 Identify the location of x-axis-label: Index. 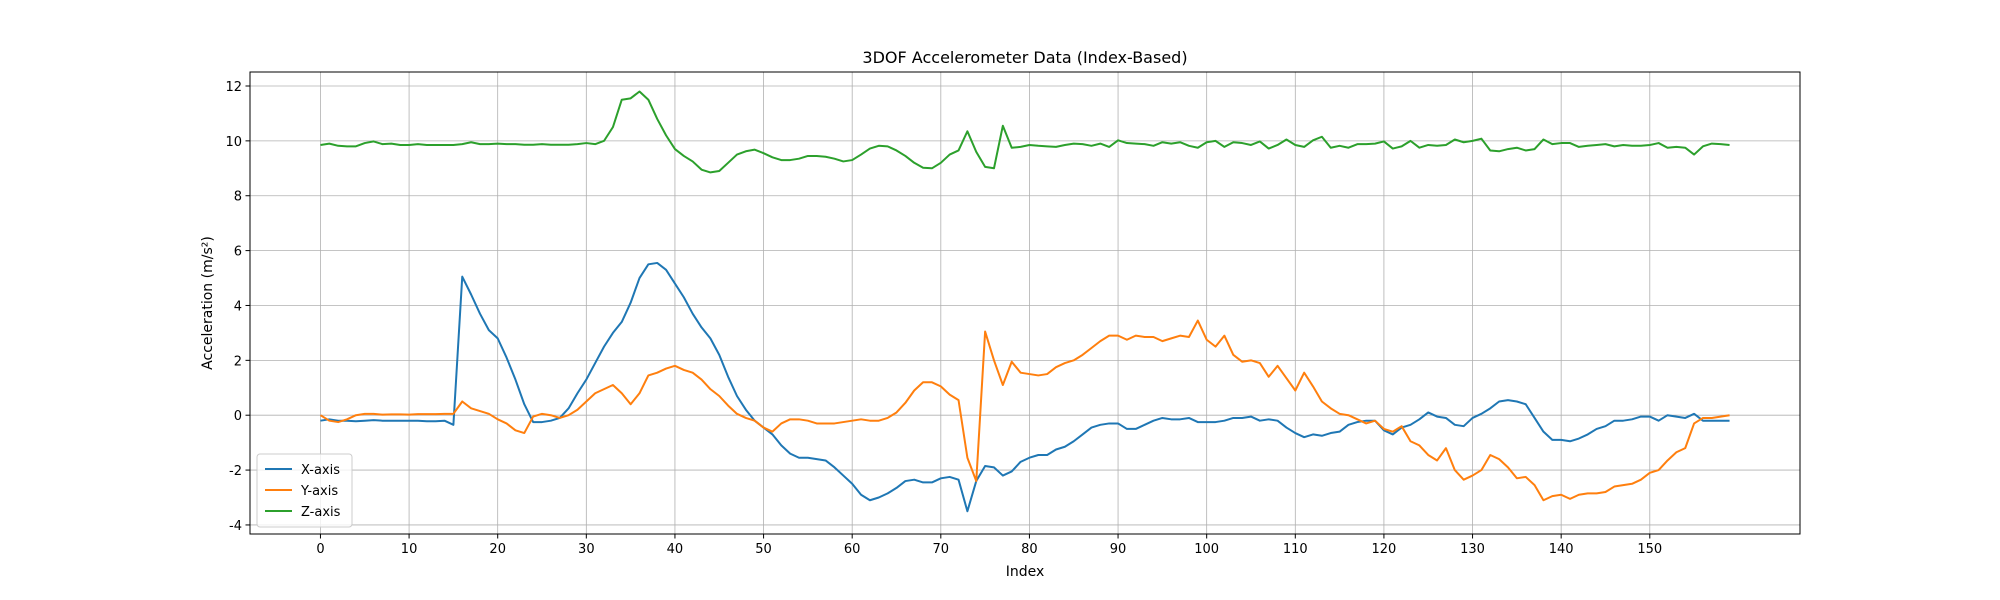
(1025, 572).